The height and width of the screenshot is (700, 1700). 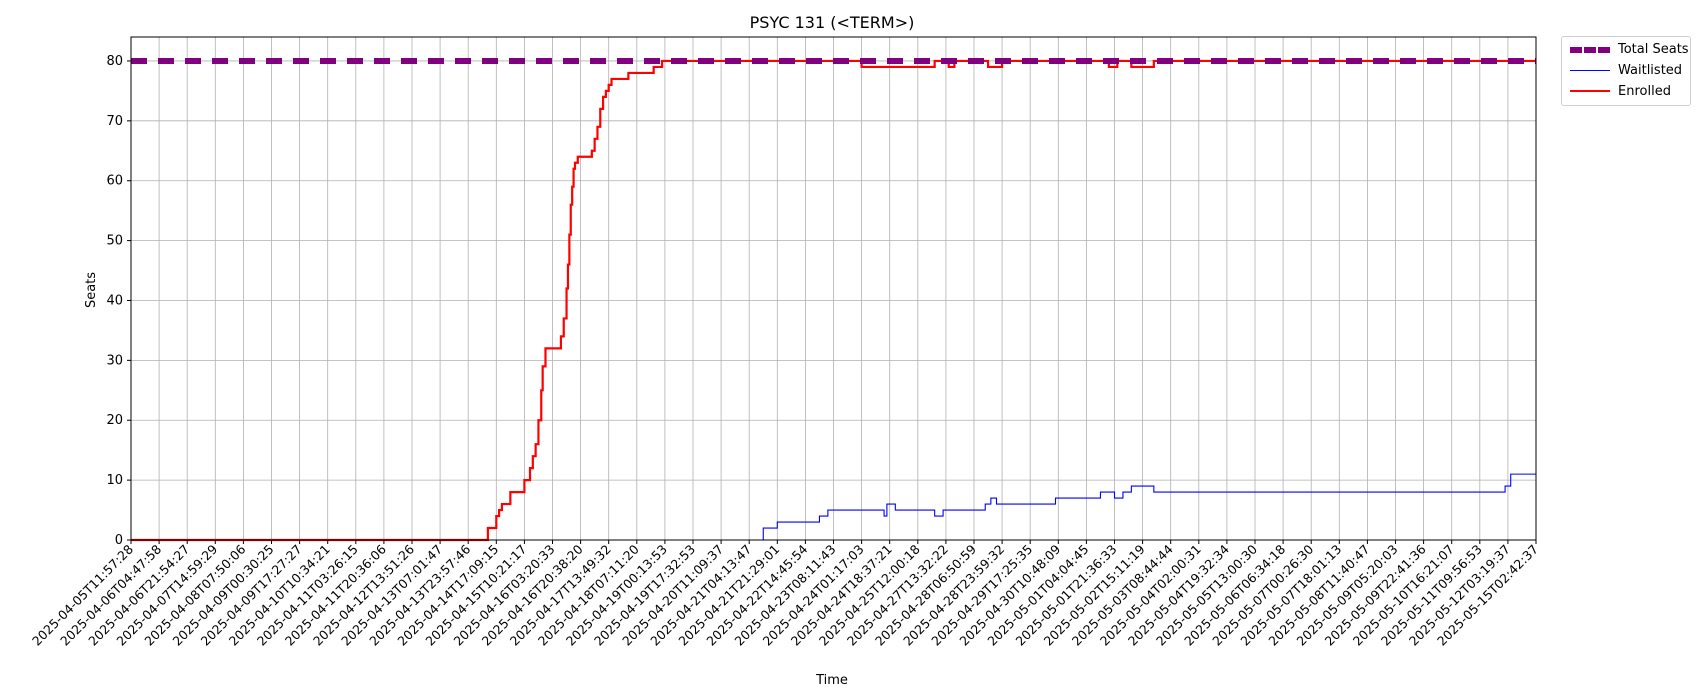 I want to click on y-tick-label: 50, so click(x=114, y=241).